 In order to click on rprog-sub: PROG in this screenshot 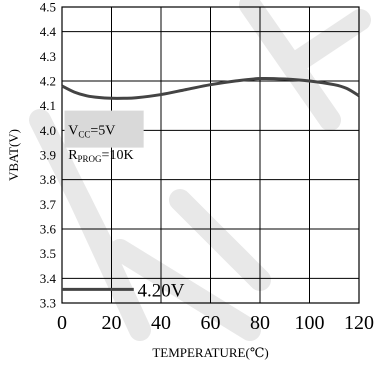, I will do `click(90, 159)`.